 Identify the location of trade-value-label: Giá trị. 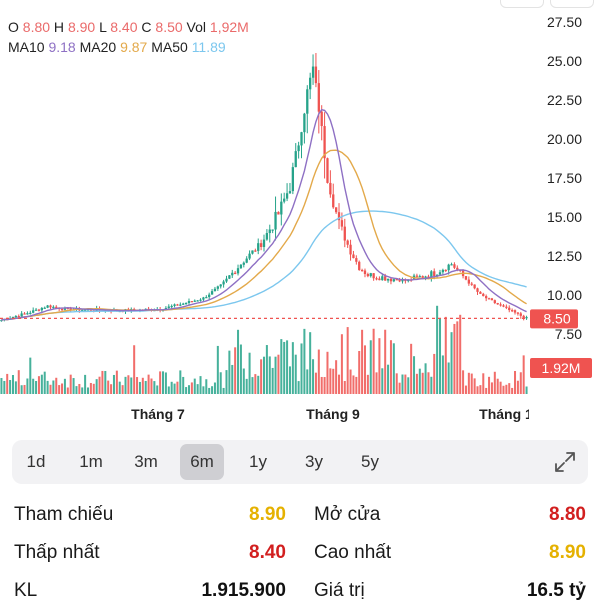
(339, 590).